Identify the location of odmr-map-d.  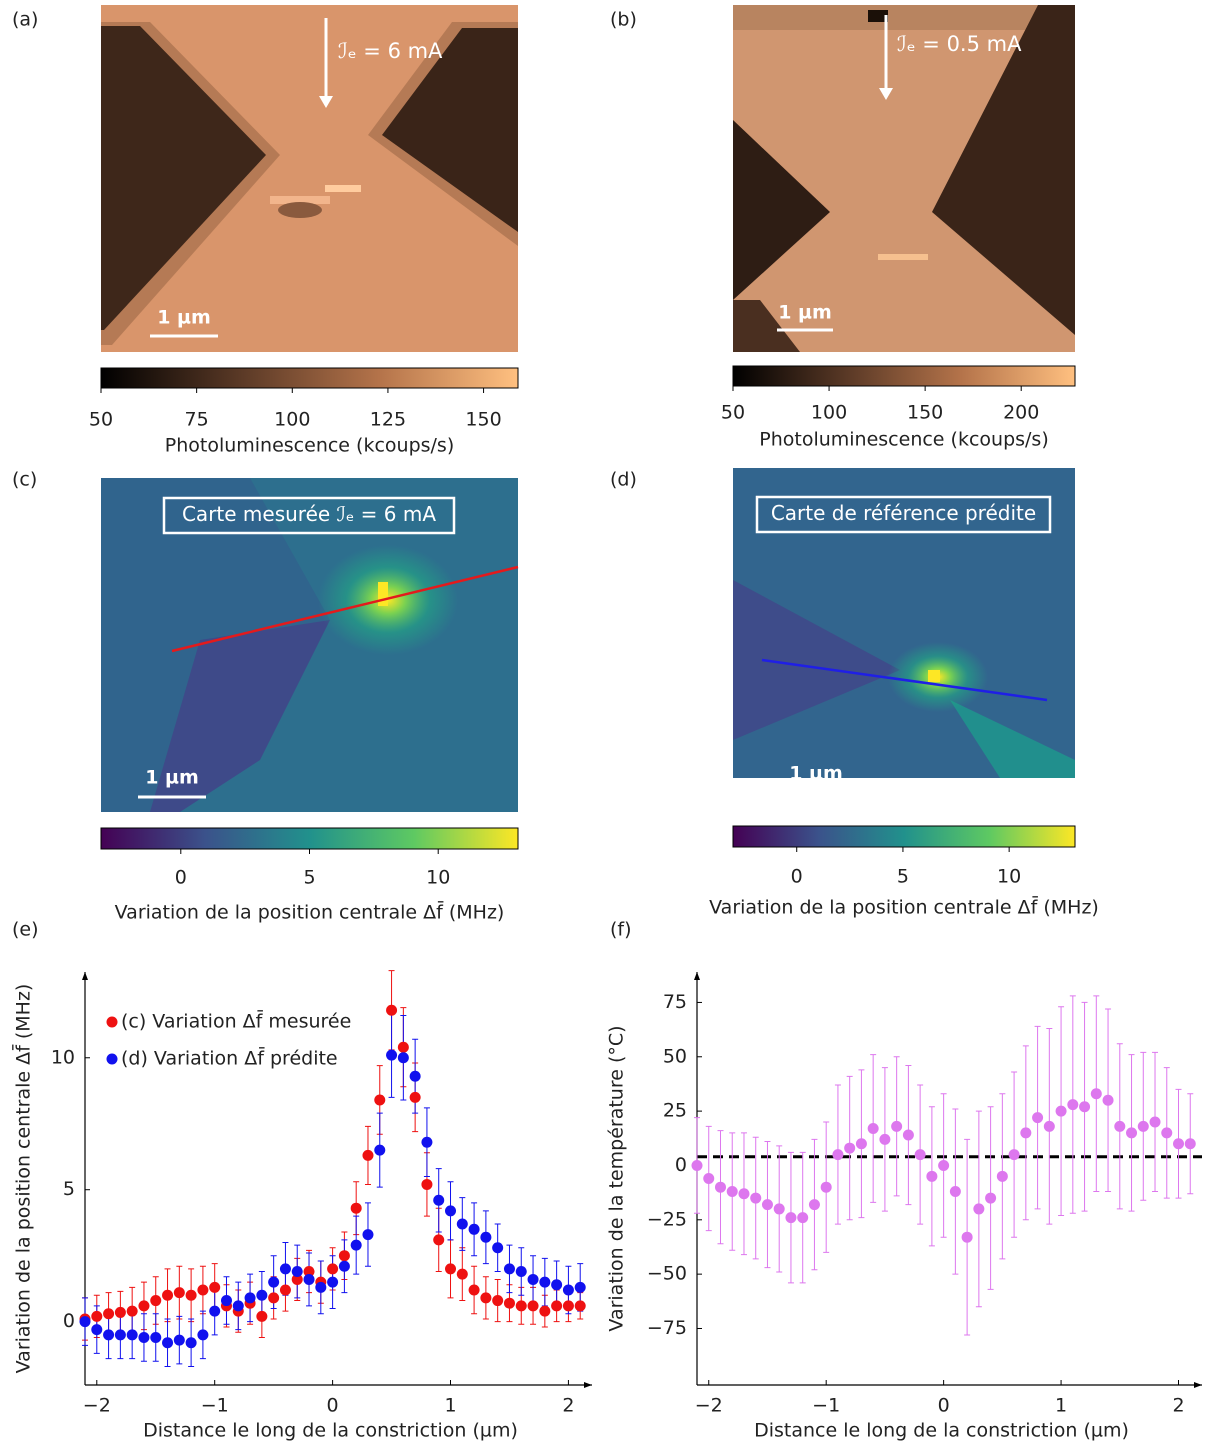
(904, 623).